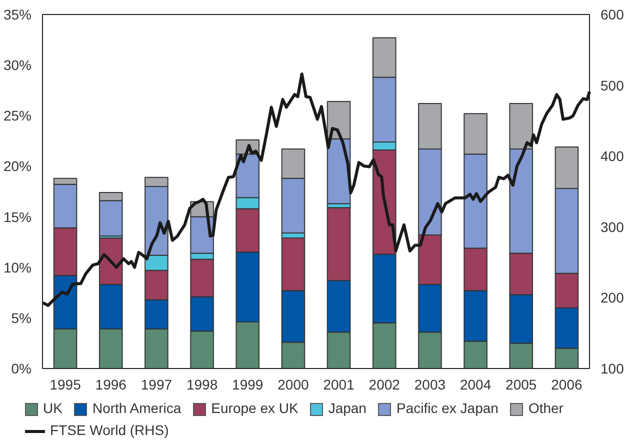 The image size is (626, 446). Describe the element at coordinates (446, 408) in the screenshot. I see `legend-label: Pacific ex Japan` at that location.